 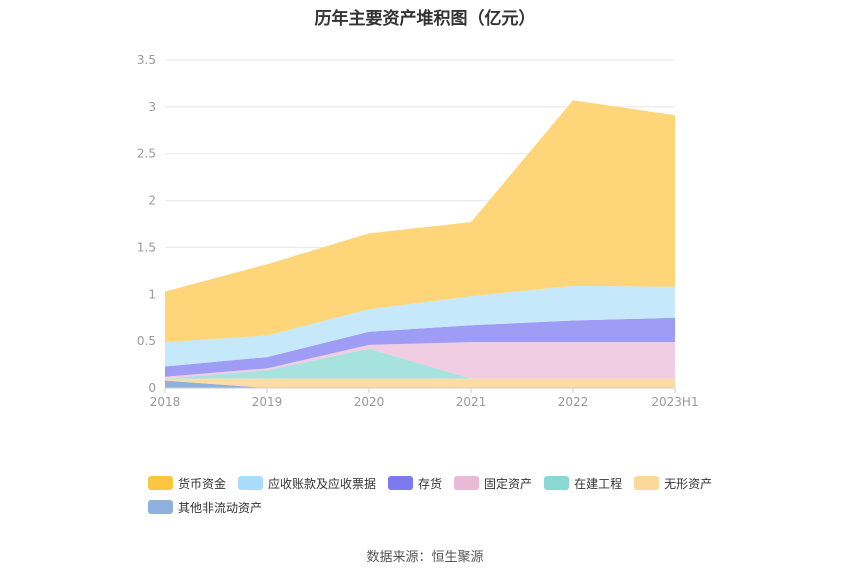 What do you see at coordinates (688, 483) in the screenshot?
I see `legend-label: 无形资产` at bounding box center [688, 483].